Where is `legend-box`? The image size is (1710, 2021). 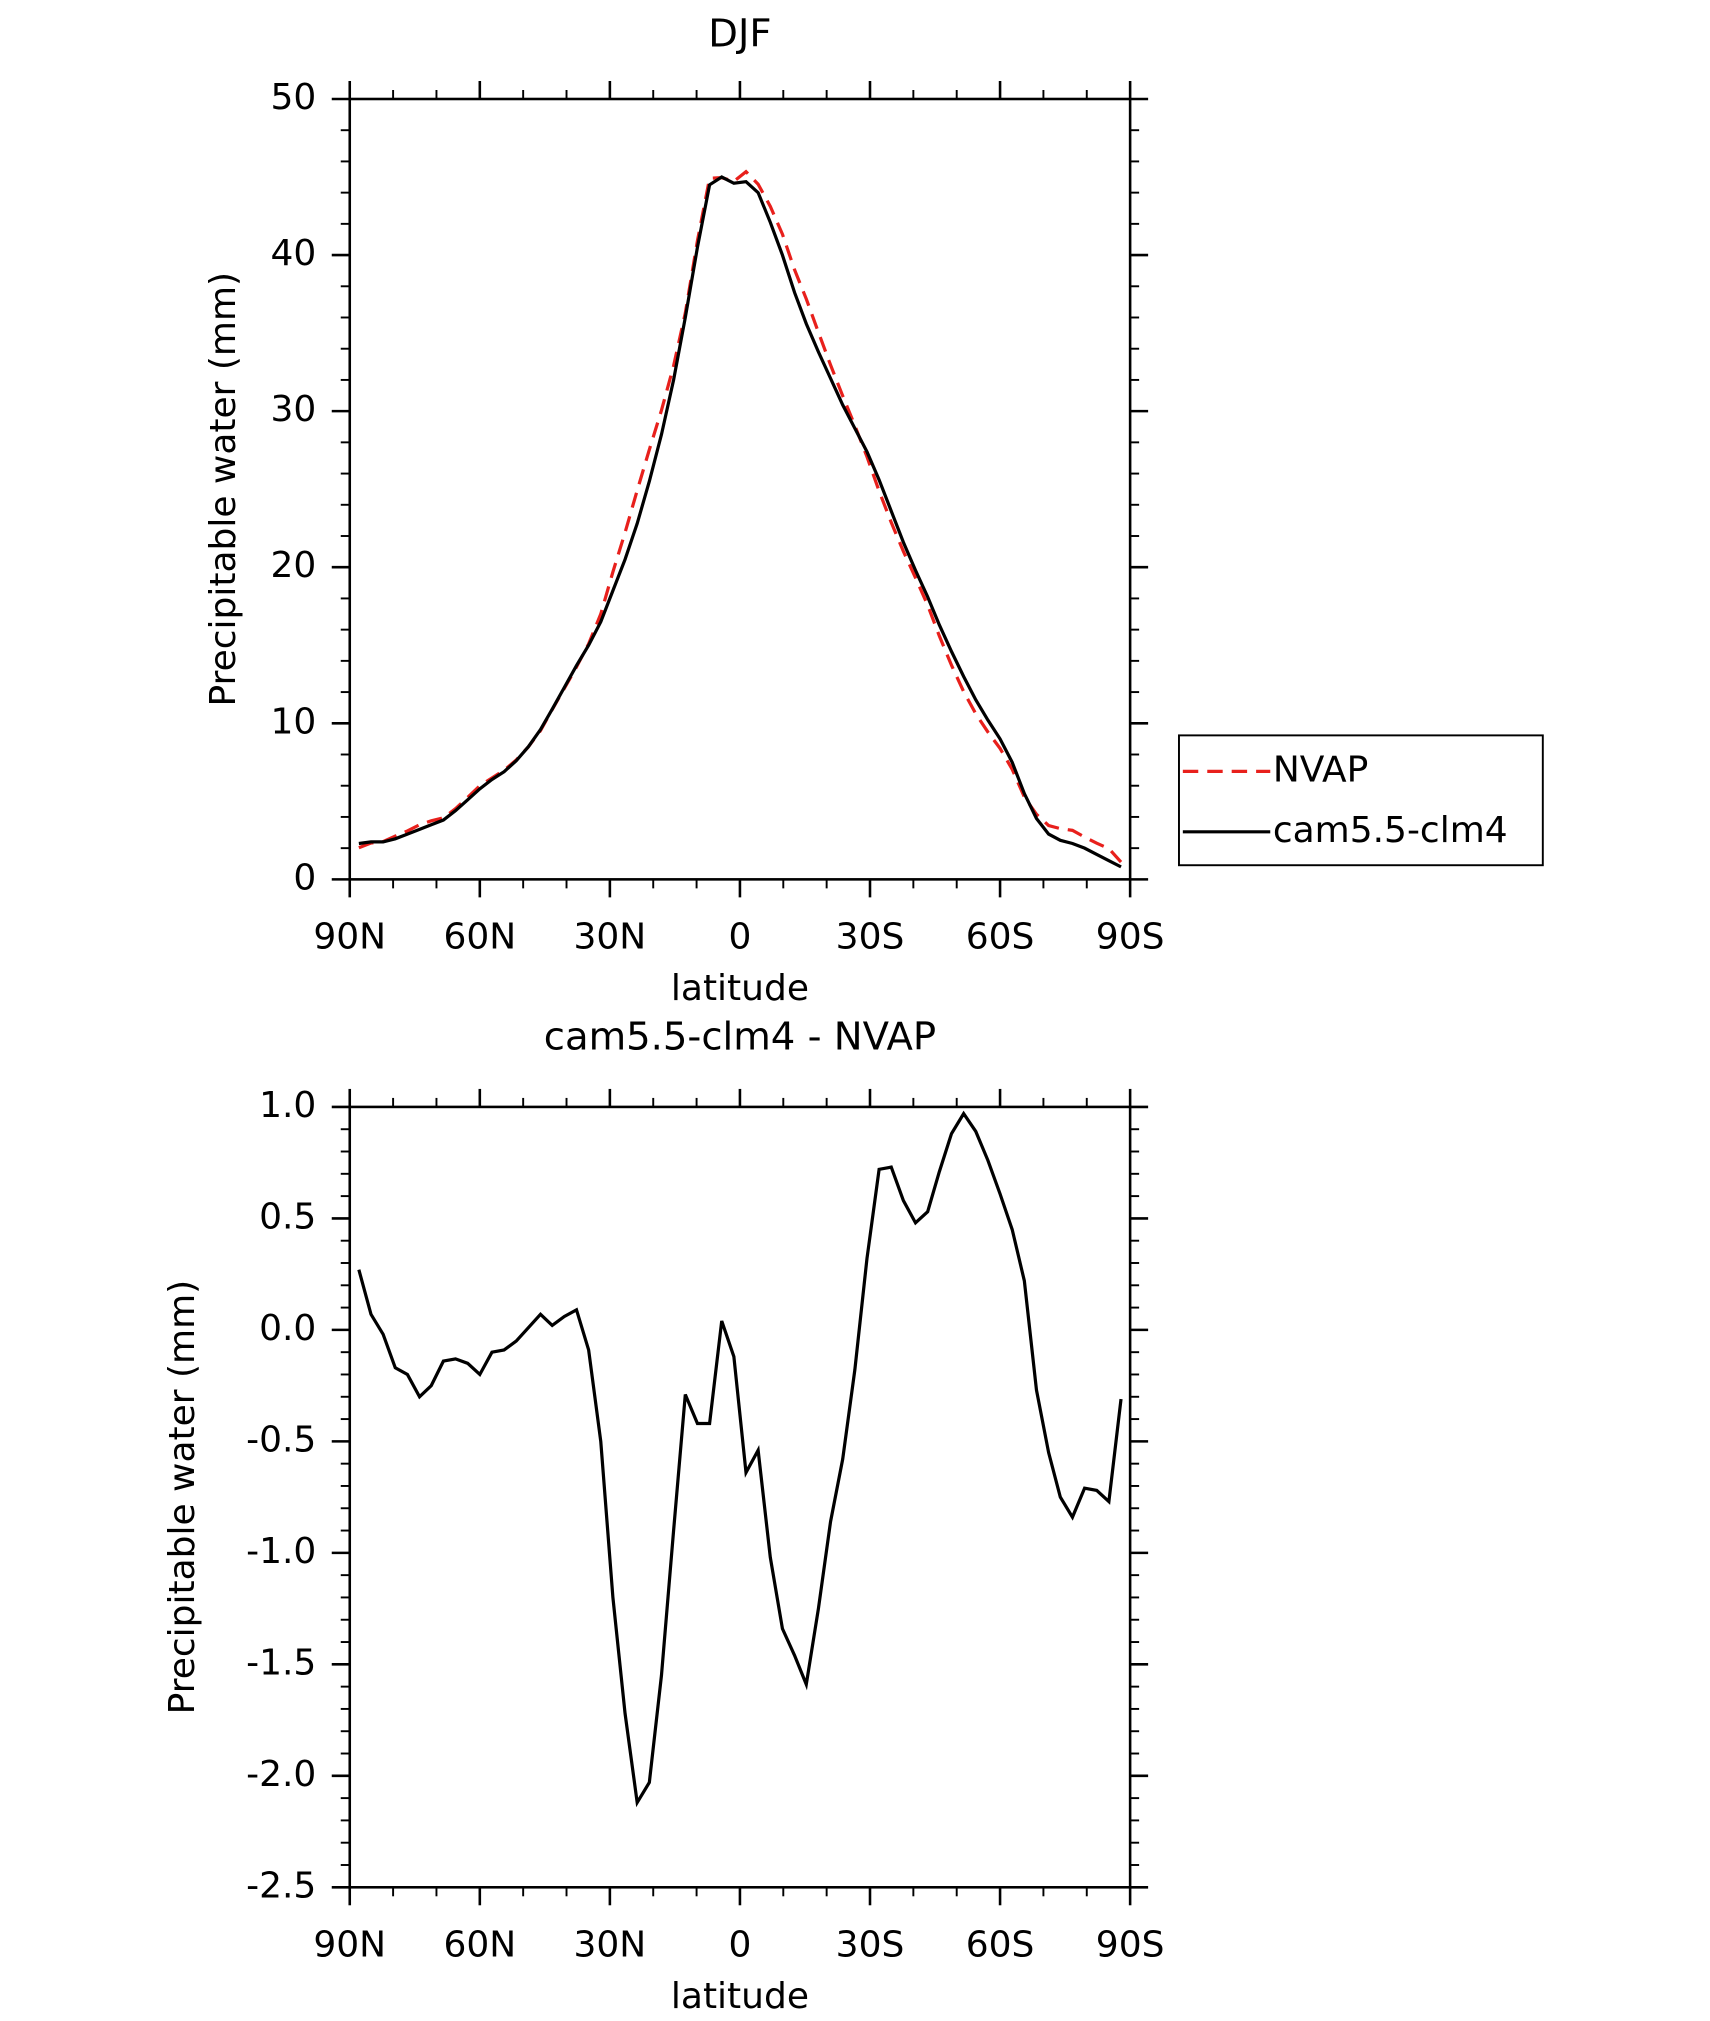
legend-box is located at coordinates (1361, 800).